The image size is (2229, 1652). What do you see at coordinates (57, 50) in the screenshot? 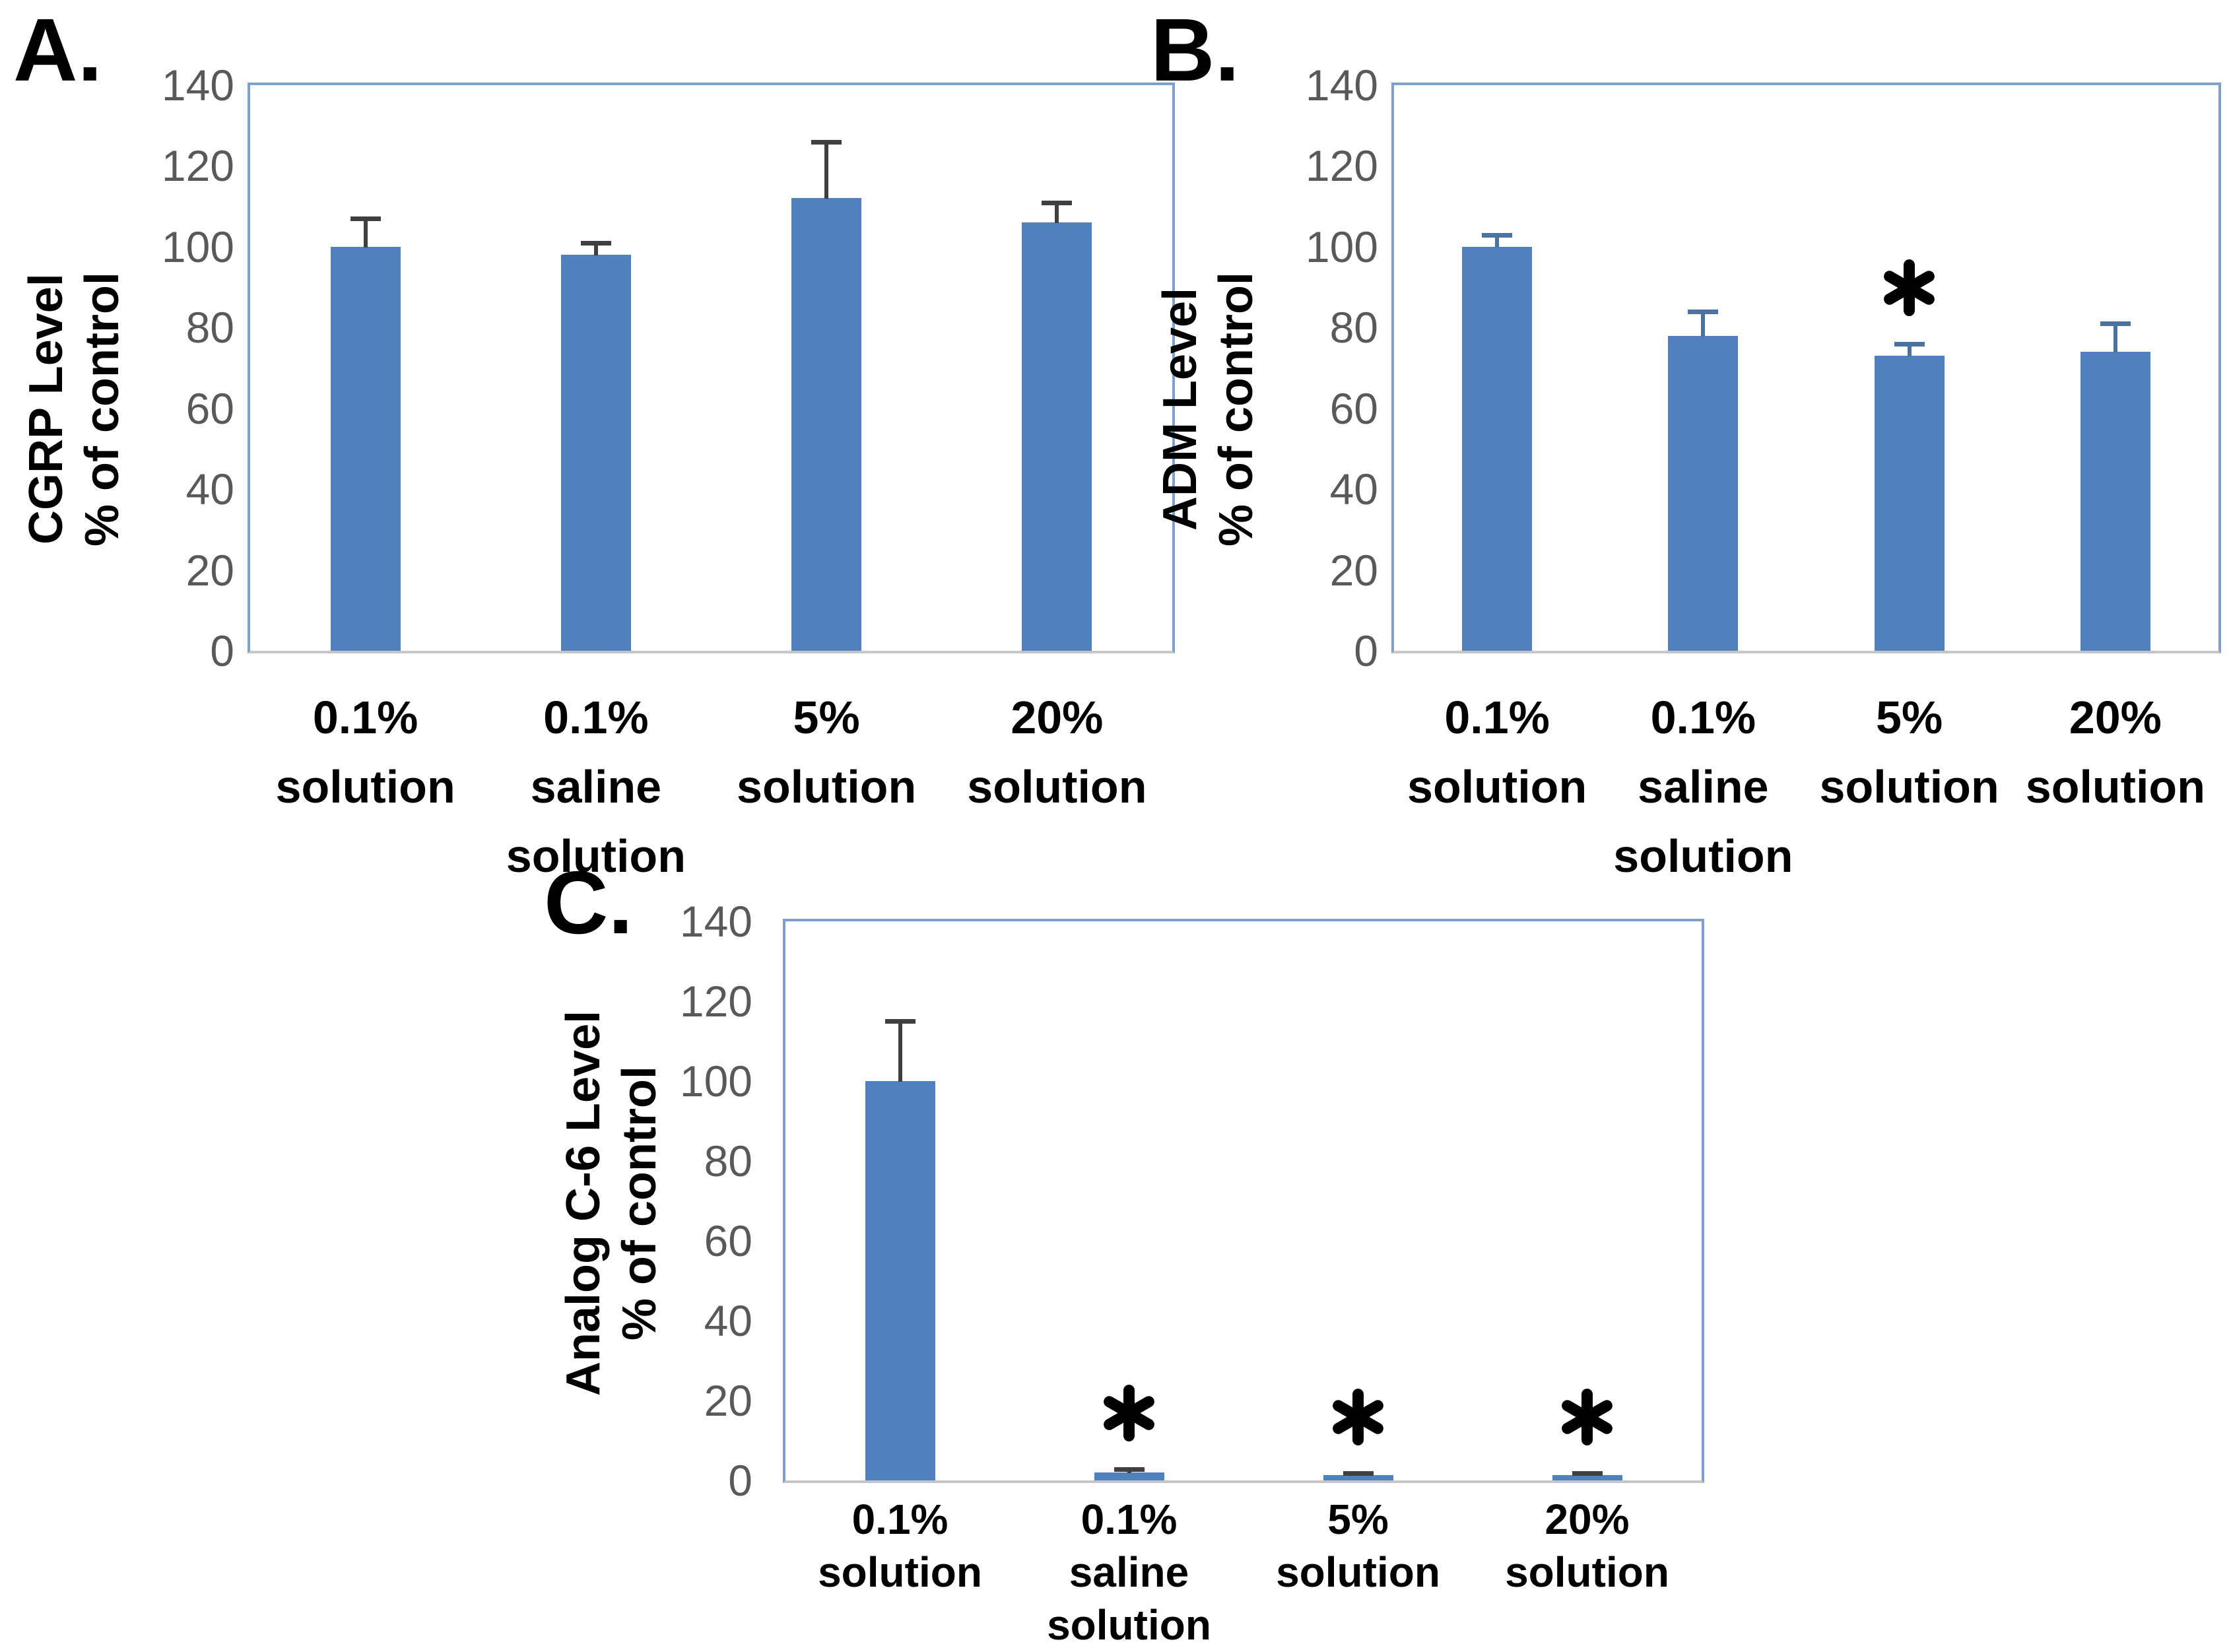
I see `panel-a-label: A.` at bounding box center [57, 50].